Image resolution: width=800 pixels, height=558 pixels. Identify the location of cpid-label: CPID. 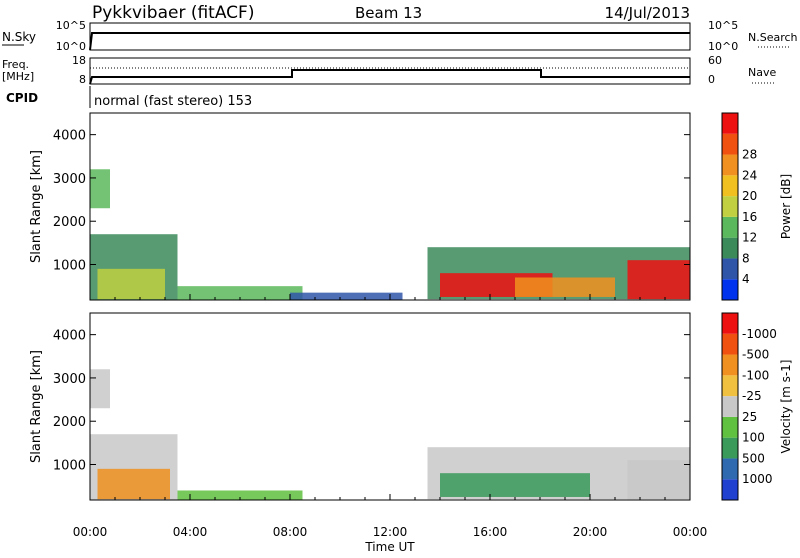
(22, 98).